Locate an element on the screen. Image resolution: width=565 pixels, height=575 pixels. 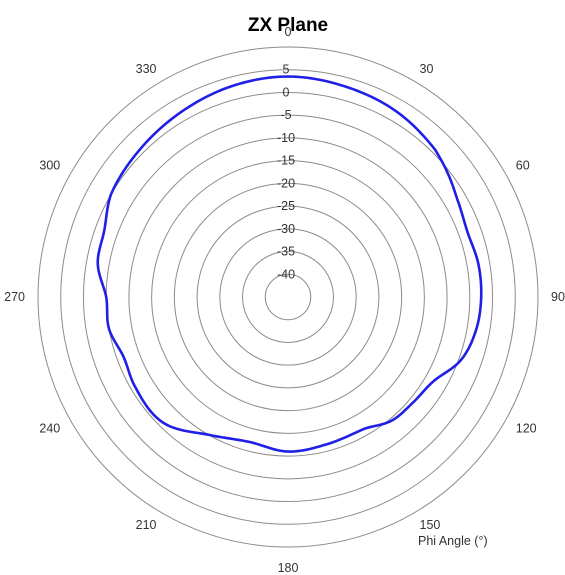
angle-tick-label: 60 is located at coordinates (523, 166).